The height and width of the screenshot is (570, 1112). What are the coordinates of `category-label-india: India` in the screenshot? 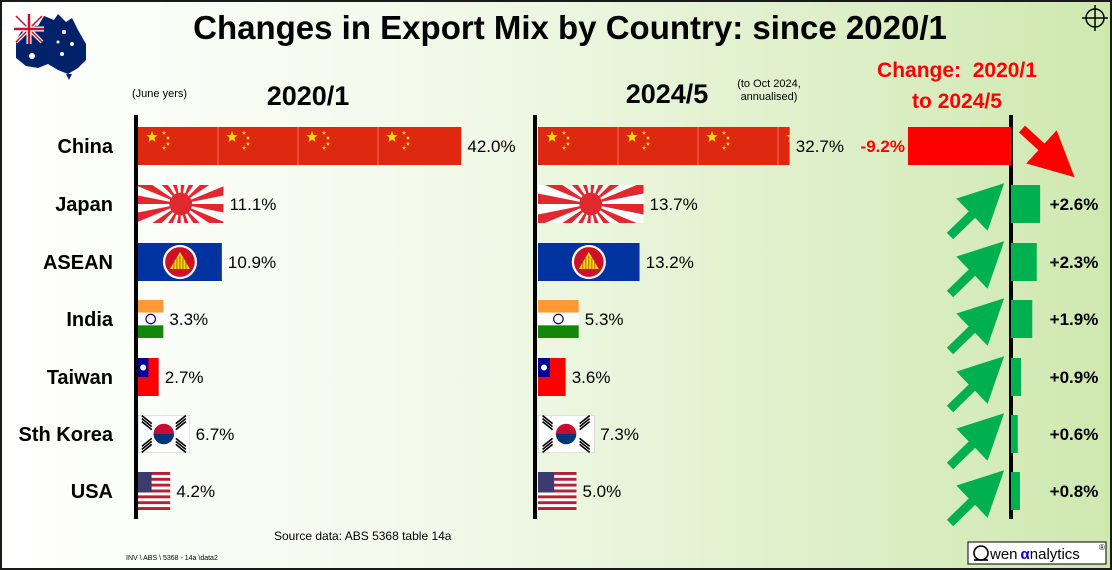 It's located at (90, 320).